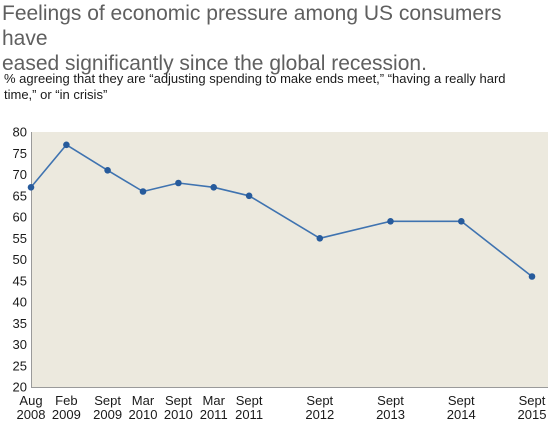 The height and width of the screenshot is (427, 554). What do you see at coordinates (31, 414) in the screenshot?
I see `x-tick-label-year: 2008` at bounding box center [31, 414].